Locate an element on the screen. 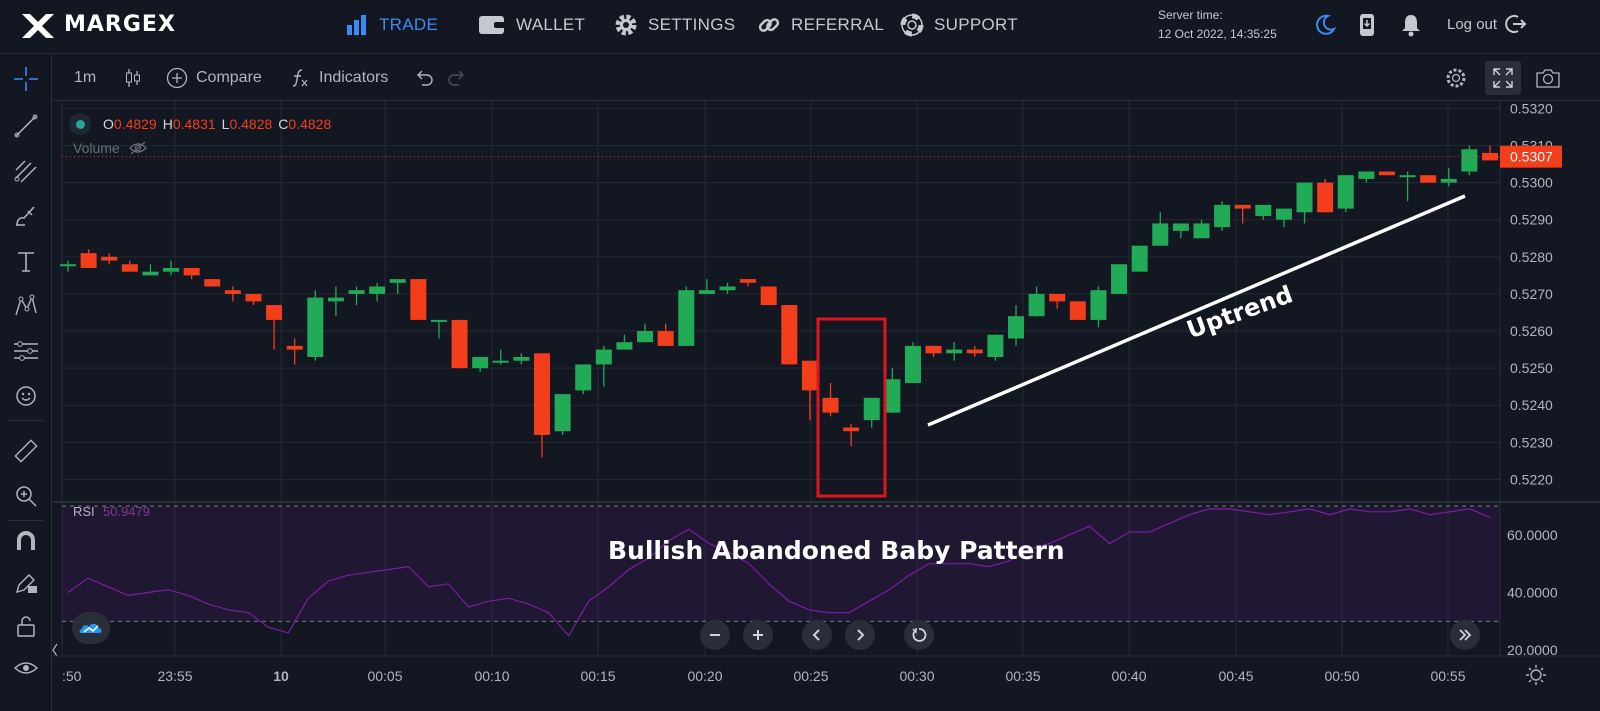 The width and height of the screenshot is (1600, 711). time-tick-label: 00:25 is located at coordinates (810, 676).